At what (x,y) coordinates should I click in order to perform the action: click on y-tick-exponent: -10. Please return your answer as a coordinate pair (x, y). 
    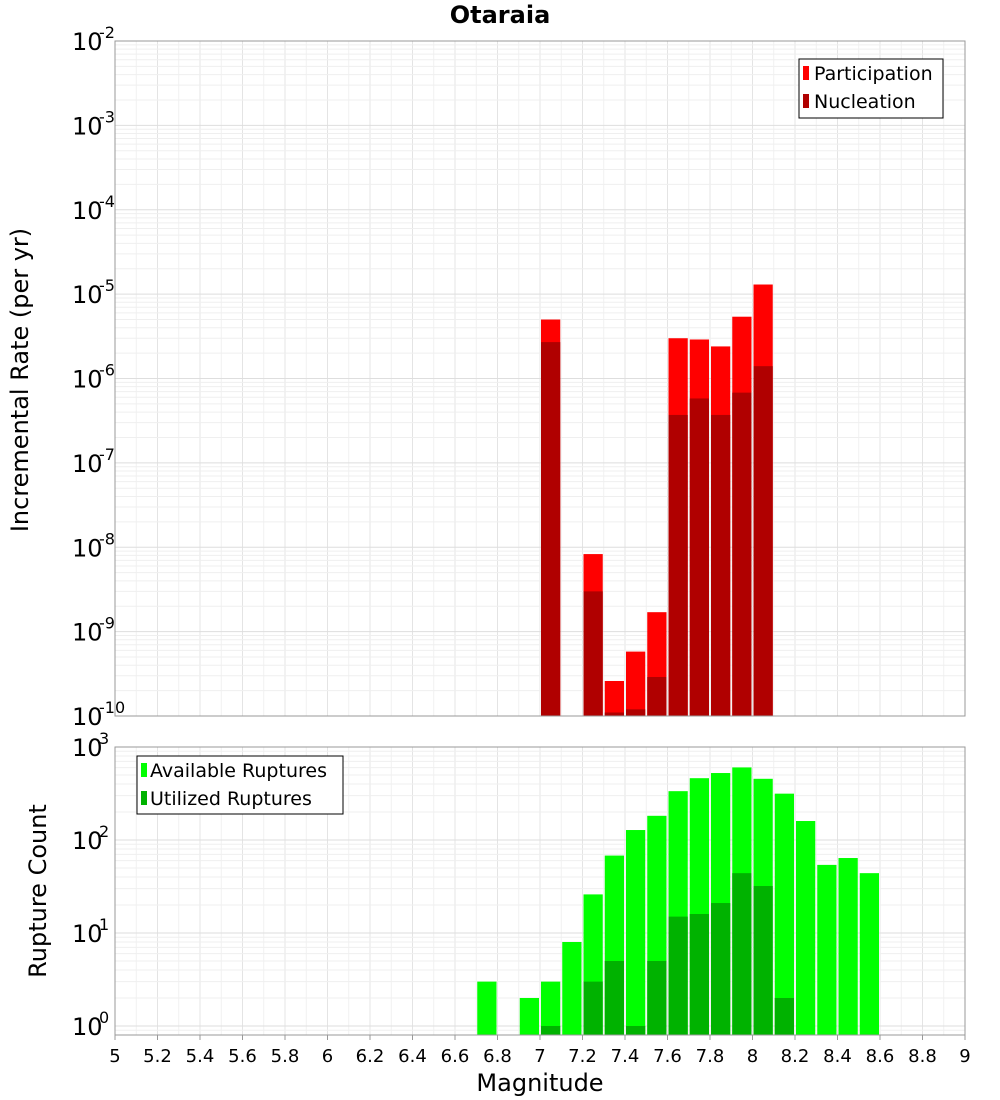
    Looking at the image, I should click on (112, 707).